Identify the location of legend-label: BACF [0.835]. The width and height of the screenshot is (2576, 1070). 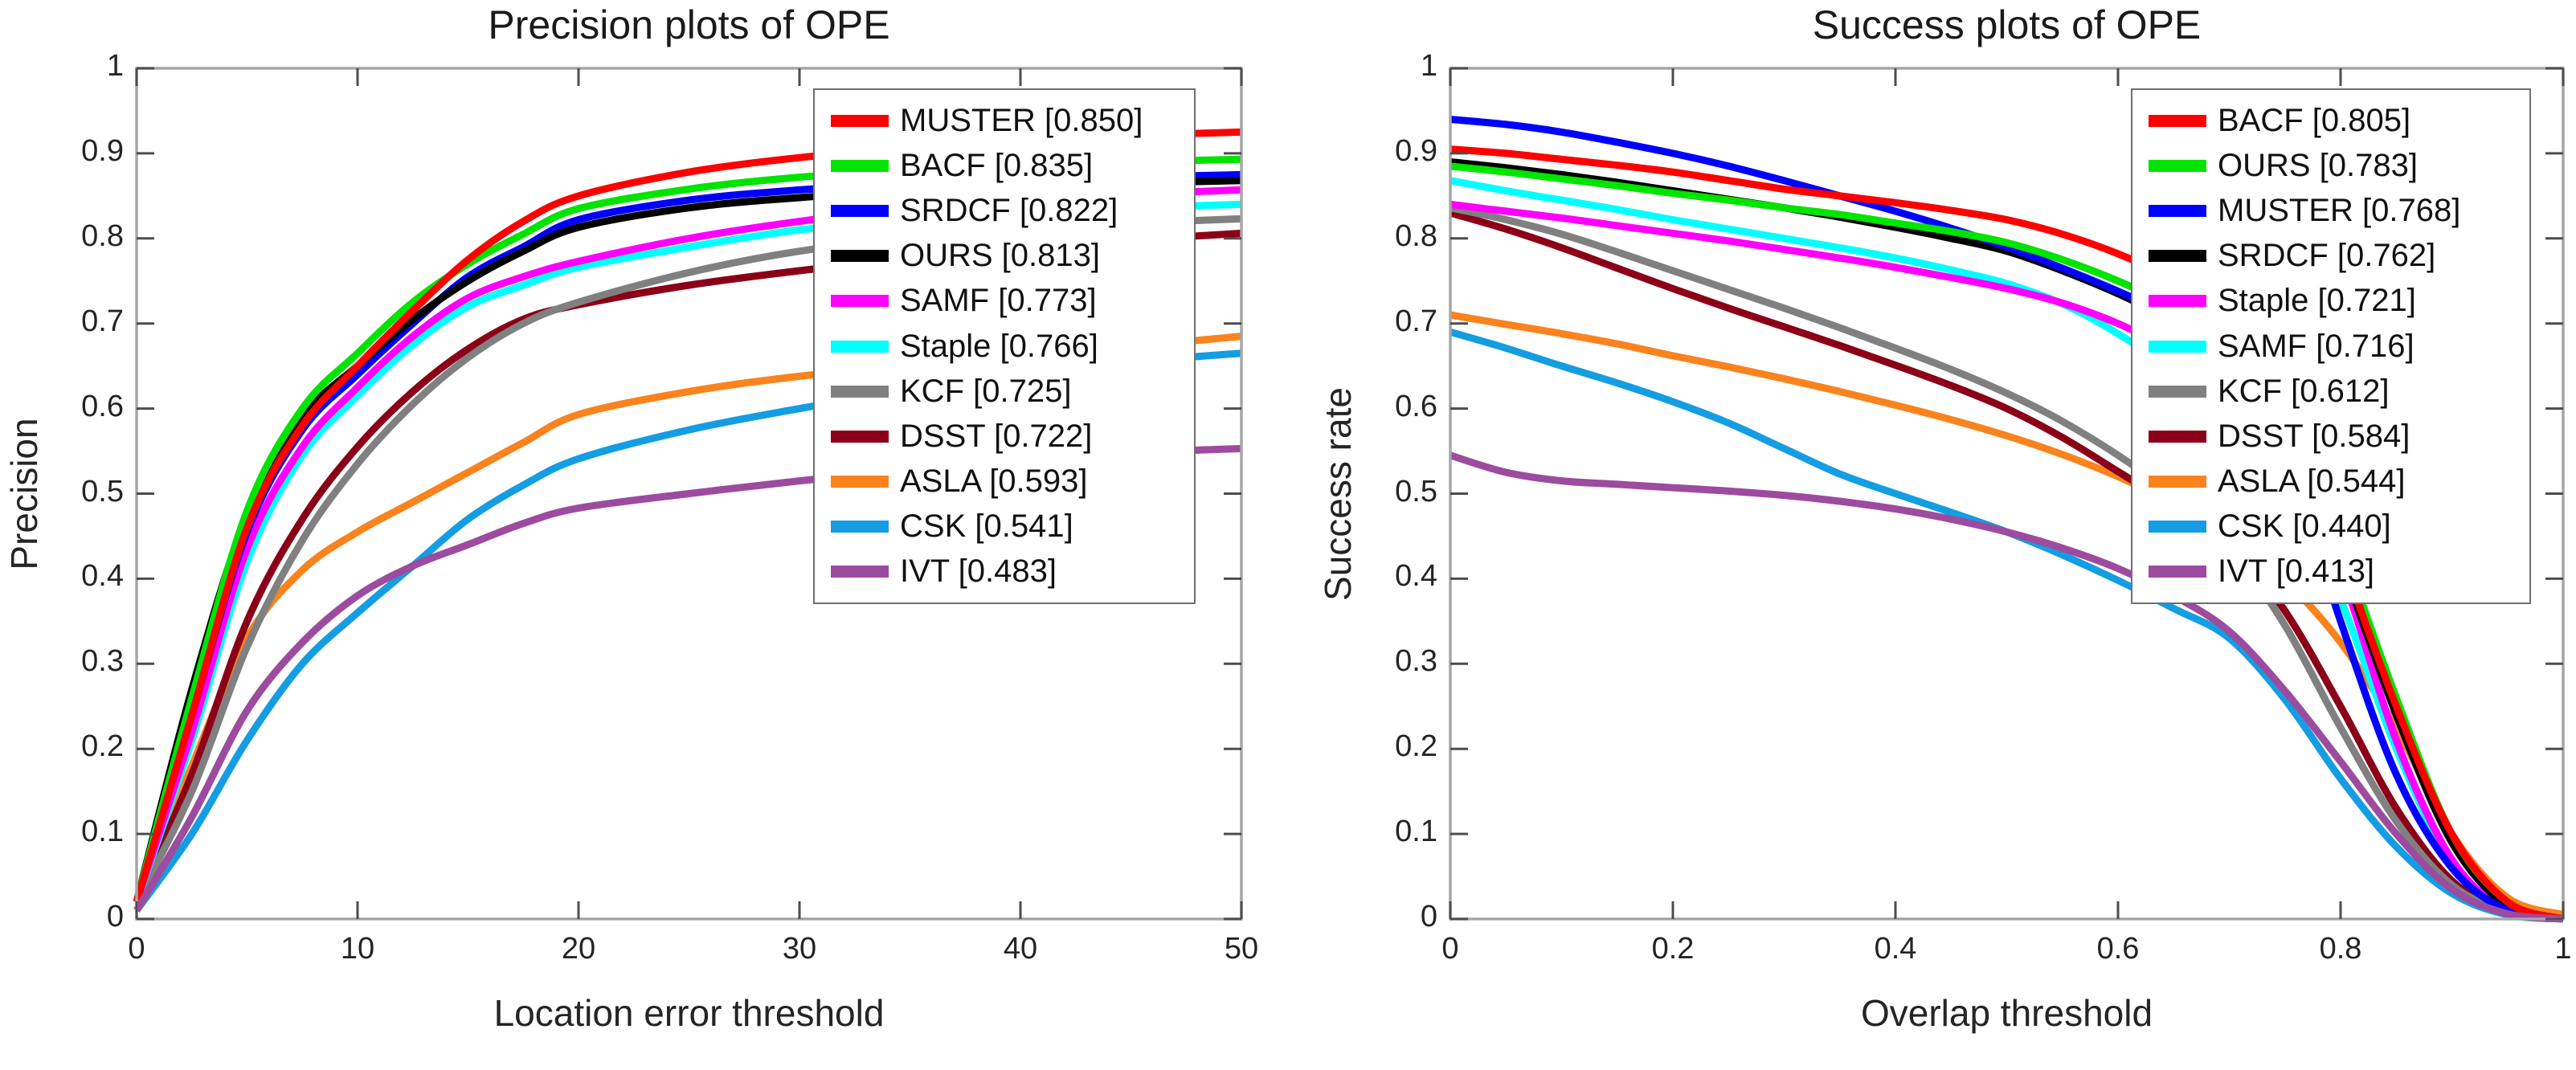
(997, 165).